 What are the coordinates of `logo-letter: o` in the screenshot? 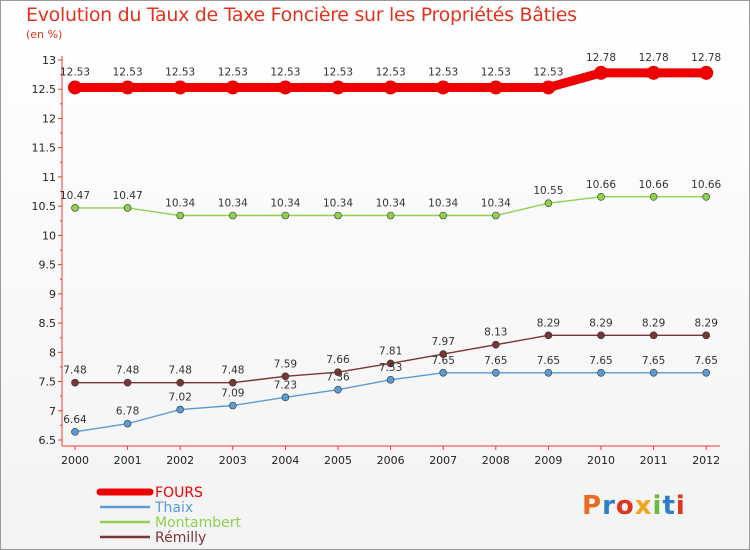 It's located at (625, 506).